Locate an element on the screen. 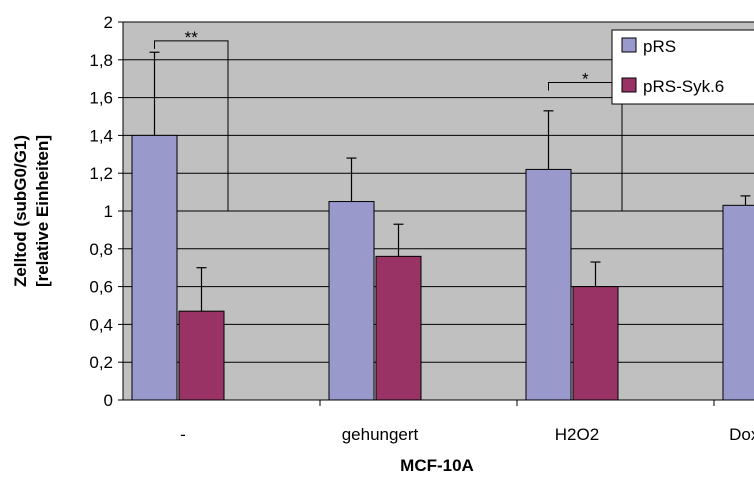 This screenshot has height=484, width=754. y-tick-label: 0,2 is located at coordinates (101, 362).